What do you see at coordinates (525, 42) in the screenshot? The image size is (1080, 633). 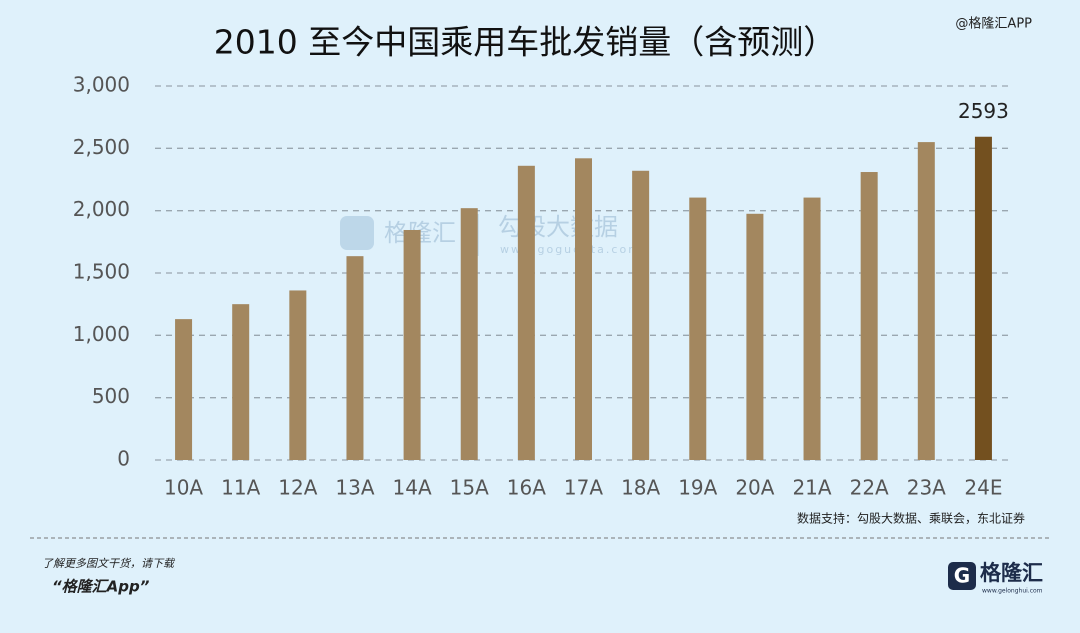 I see `chart-title: 2010 至今中国乘用车批发销量（含预测）` at bounding box center [525, 42].